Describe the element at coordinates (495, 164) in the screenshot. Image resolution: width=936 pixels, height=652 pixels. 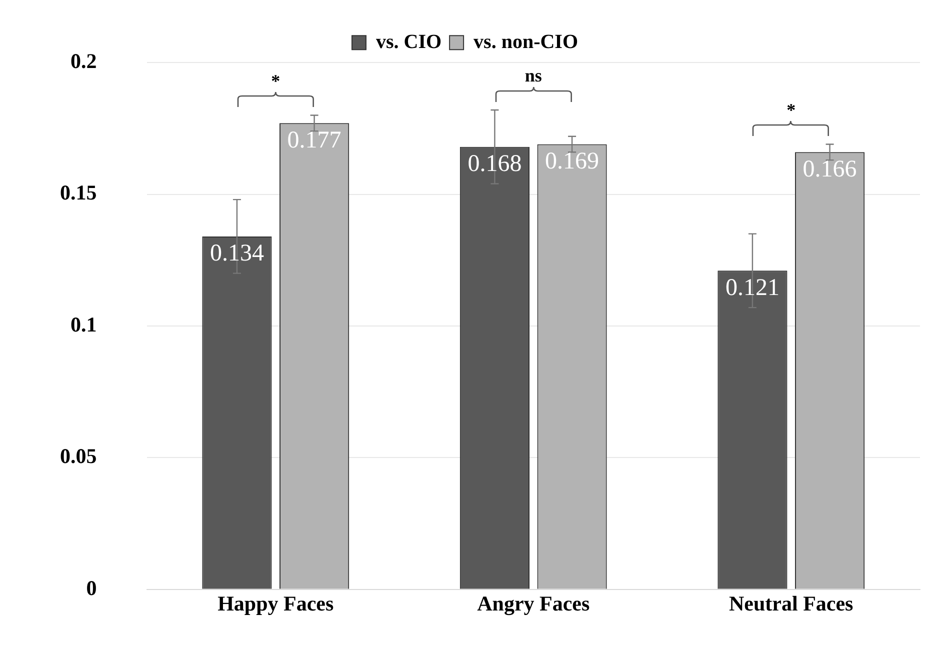
I see `data-label: 0.168` at that location.